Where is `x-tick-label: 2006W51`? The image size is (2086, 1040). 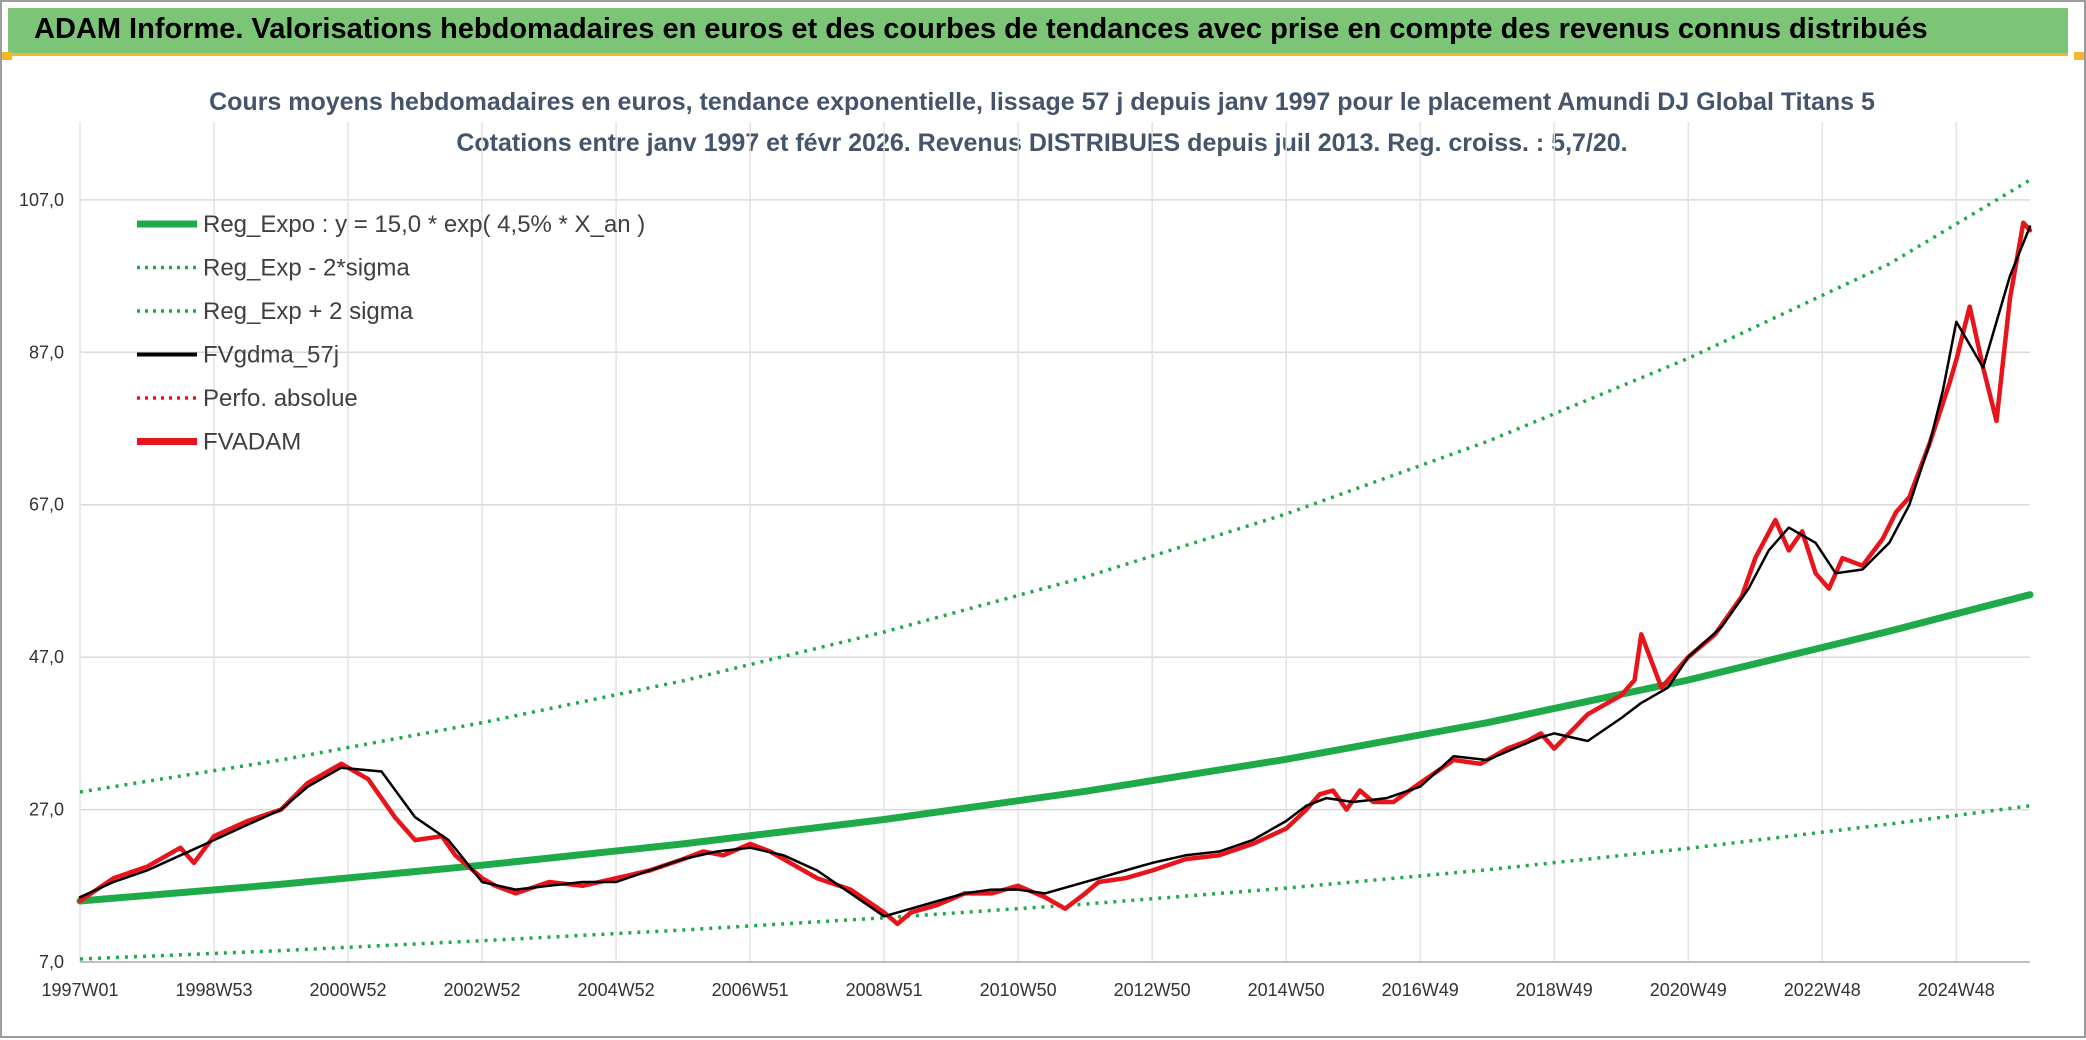 x-tick-label: 2006W51 is located at coordinates (750, 990).